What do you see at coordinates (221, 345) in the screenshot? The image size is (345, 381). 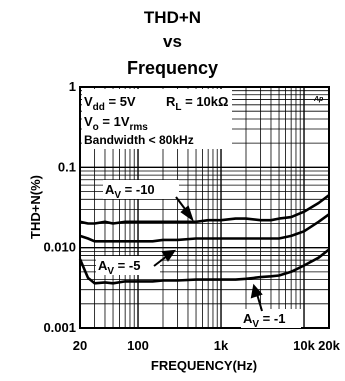 I see `x-tick-label: 1k` at bounding box center [221, 345].